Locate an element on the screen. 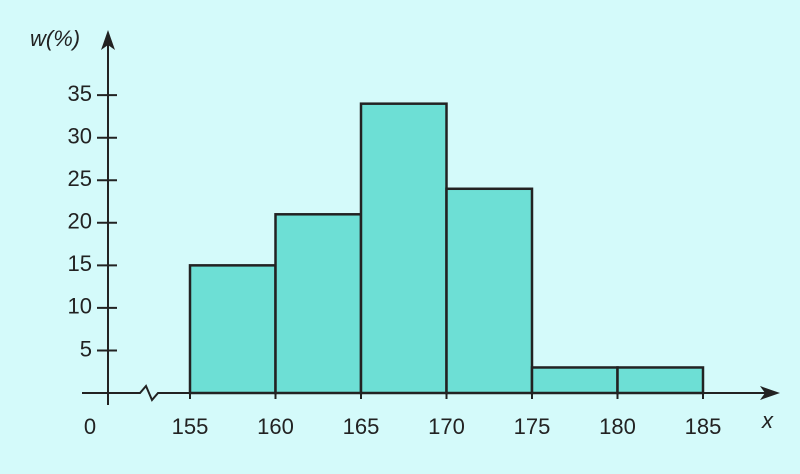 This screenshot has width=800, height=474. y-tick-label: 5 is located at coordinates (86, 348).